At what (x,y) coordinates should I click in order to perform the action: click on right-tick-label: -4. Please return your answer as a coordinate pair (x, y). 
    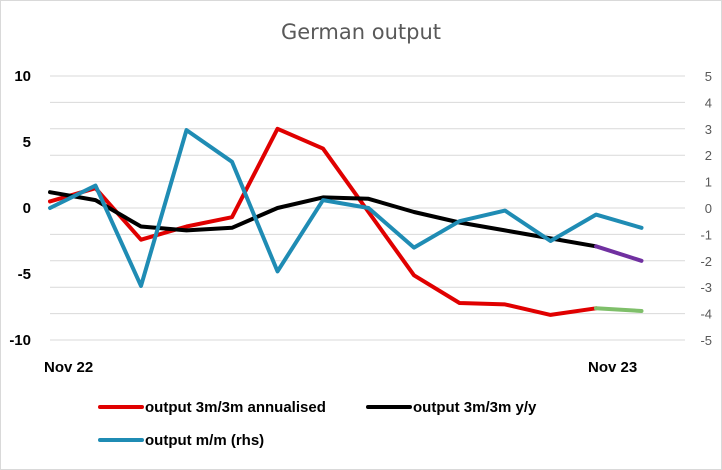
    Looking at the image, I should click on (706, 314).